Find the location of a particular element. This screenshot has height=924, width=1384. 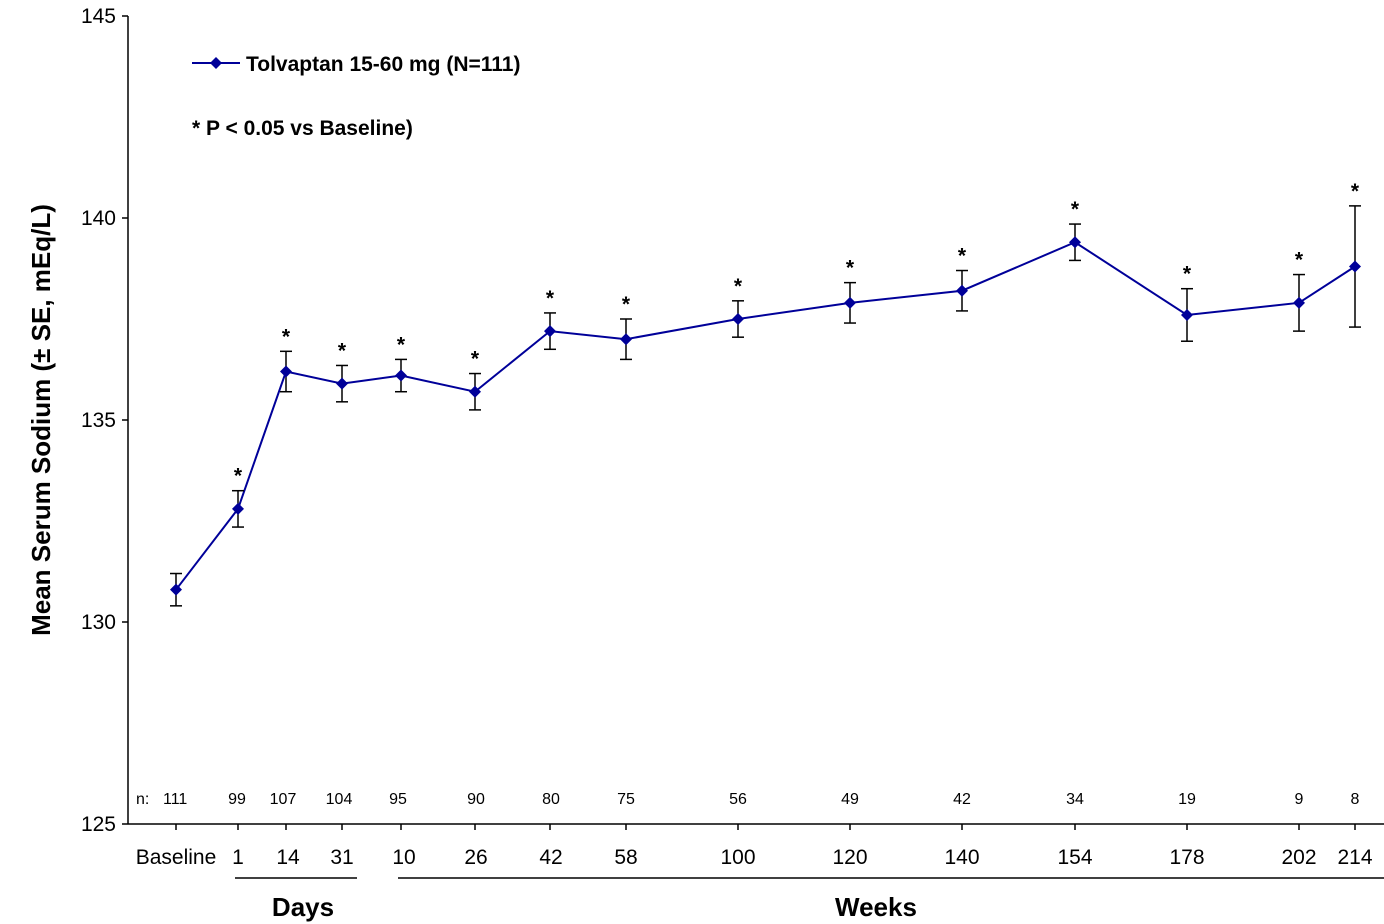

n-value-label: 56 is located at coordinates (738, 799).